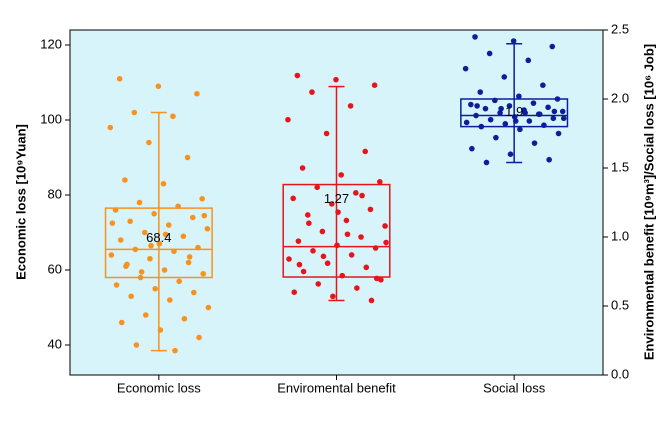 The image size is (664, 427). What do you see at coordinates (620, 373) in the screenshot?
I see `y2-tick-label: 0.0` at bounding box center [620, 373].